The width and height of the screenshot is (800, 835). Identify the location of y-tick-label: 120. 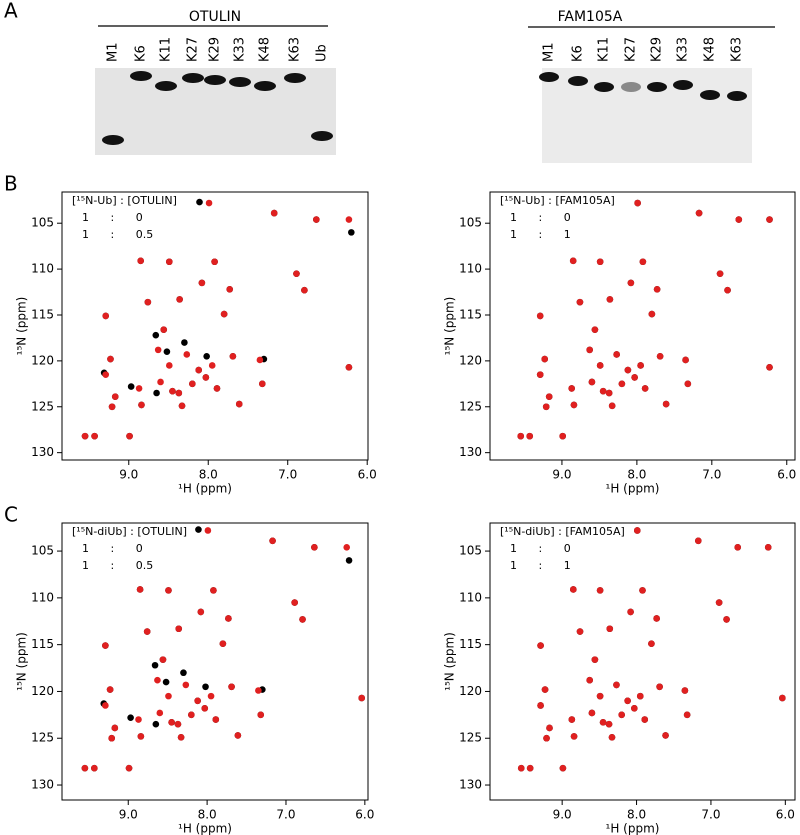
(42, 360).